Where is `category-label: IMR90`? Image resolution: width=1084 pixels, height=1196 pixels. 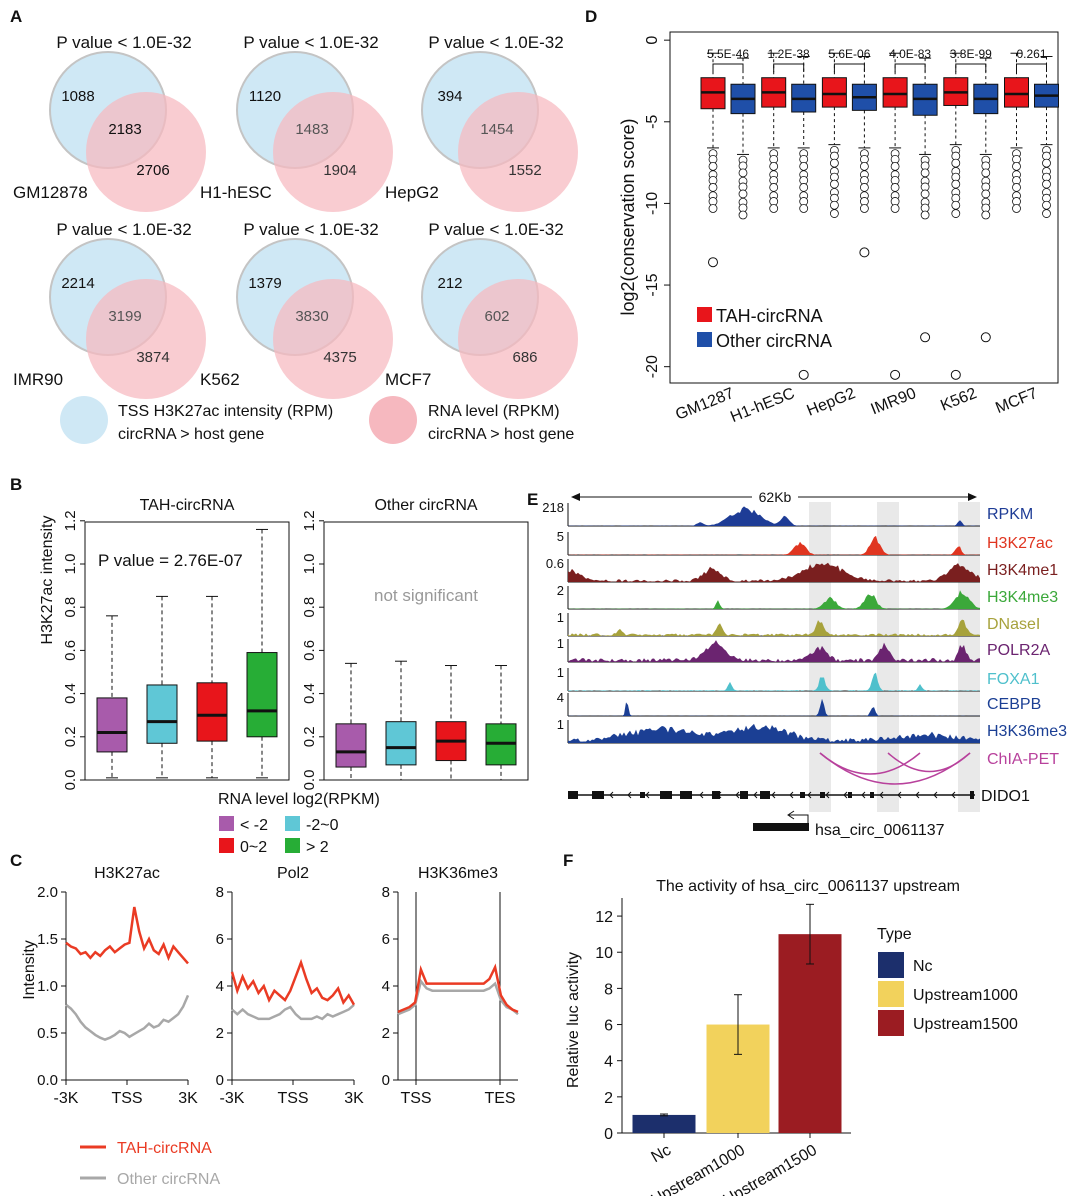 category-label: IMR90 is located at coordinates (894, 401).